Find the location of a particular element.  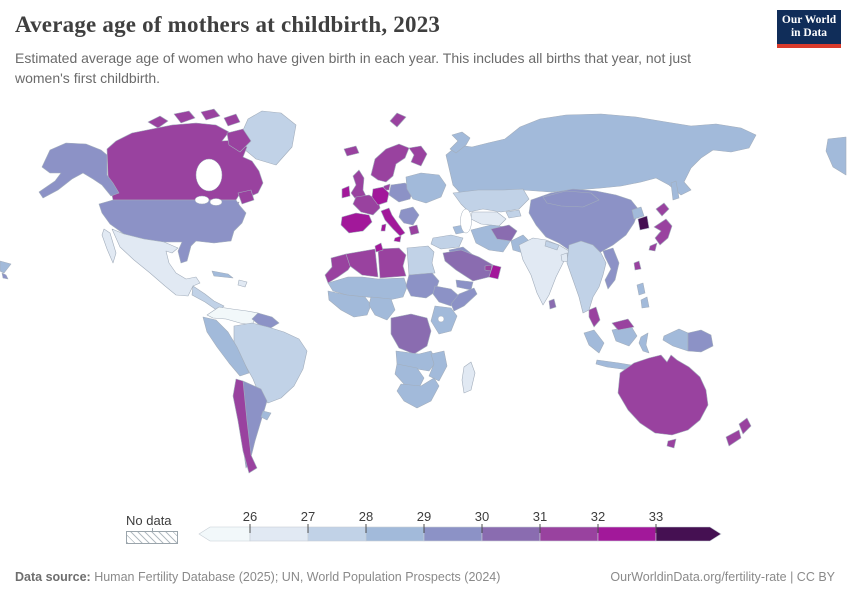

country-peru is located at coordinates (226, 346).